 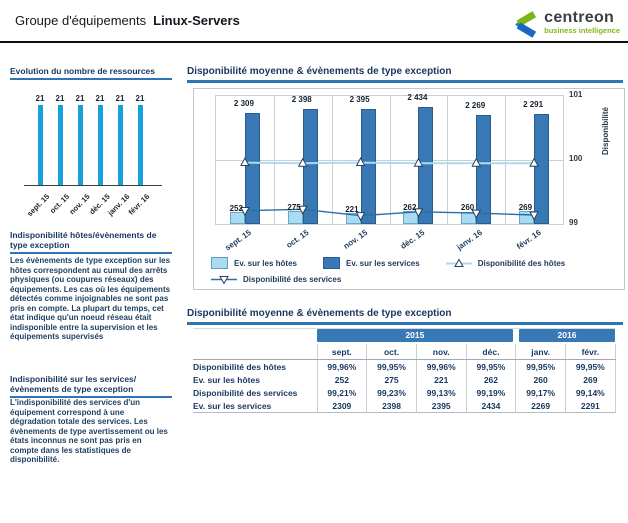 I want to click on cell-value: 2291, so click(x=590, y=406).